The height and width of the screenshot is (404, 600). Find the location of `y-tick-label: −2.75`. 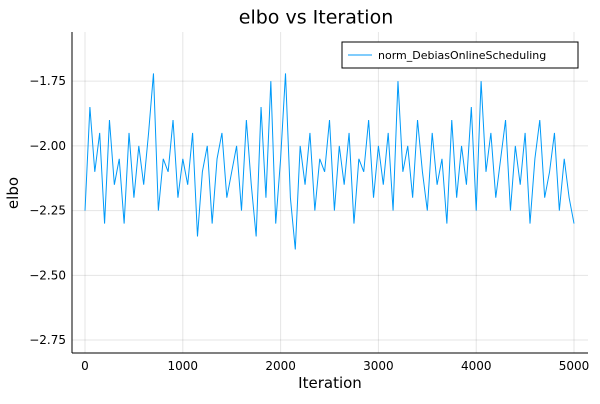

y-tick-label: −2.75 is located at coordinates (47, 340).